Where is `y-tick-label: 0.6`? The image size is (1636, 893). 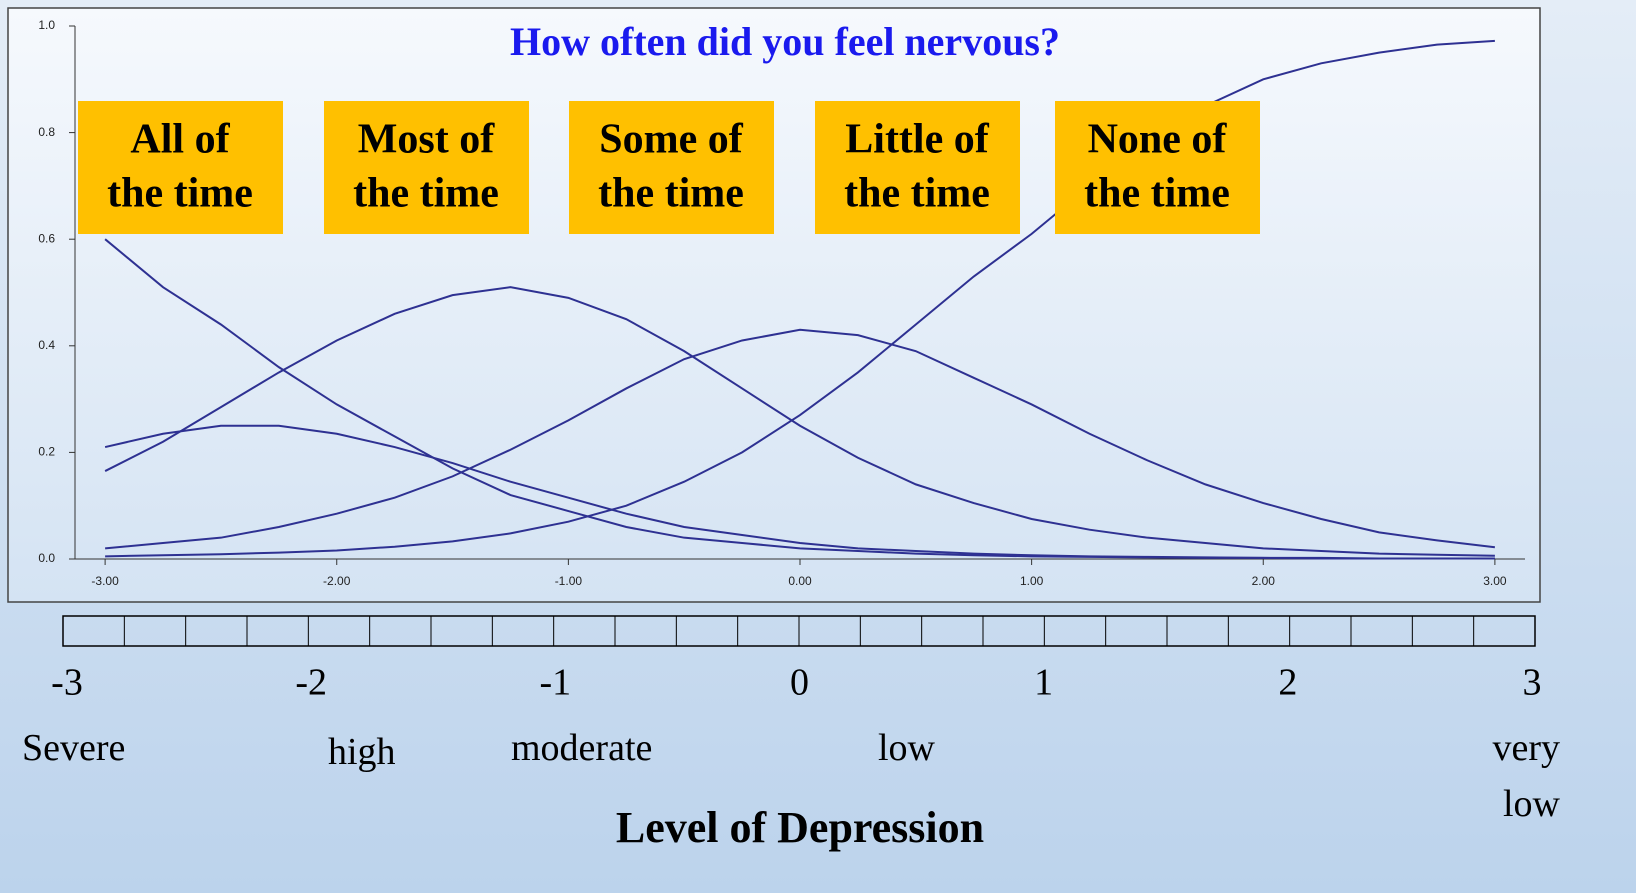
y-tick-label: 0.6 is located at coordinates (46, 238).